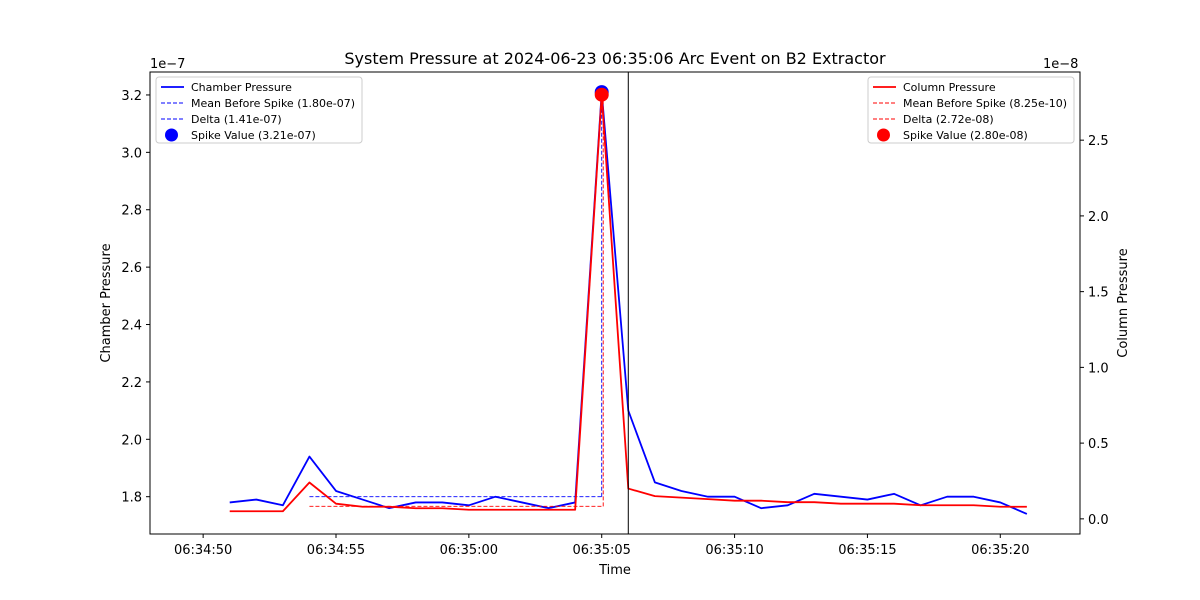  I want to click on y-right-tick-label: 2.5, so click(1098, 141).